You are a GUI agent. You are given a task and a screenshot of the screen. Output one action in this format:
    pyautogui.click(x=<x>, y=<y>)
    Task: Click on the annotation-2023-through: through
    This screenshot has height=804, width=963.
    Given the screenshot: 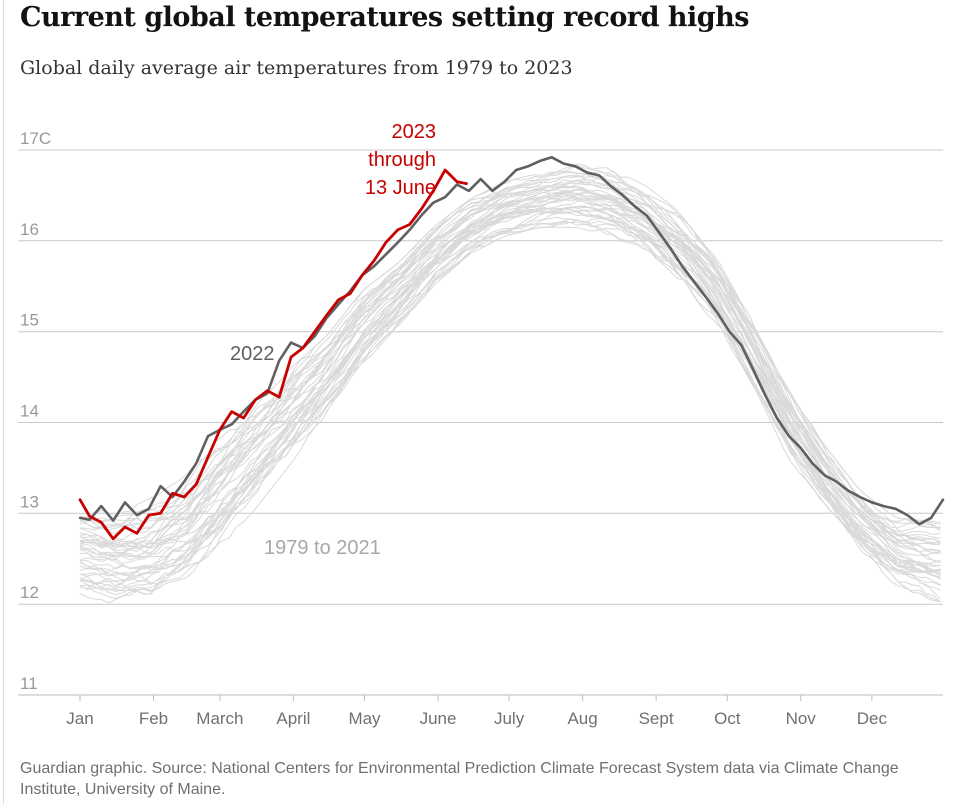 What is the action you would take?
    pyautogui.click(x=402, y=160)
    